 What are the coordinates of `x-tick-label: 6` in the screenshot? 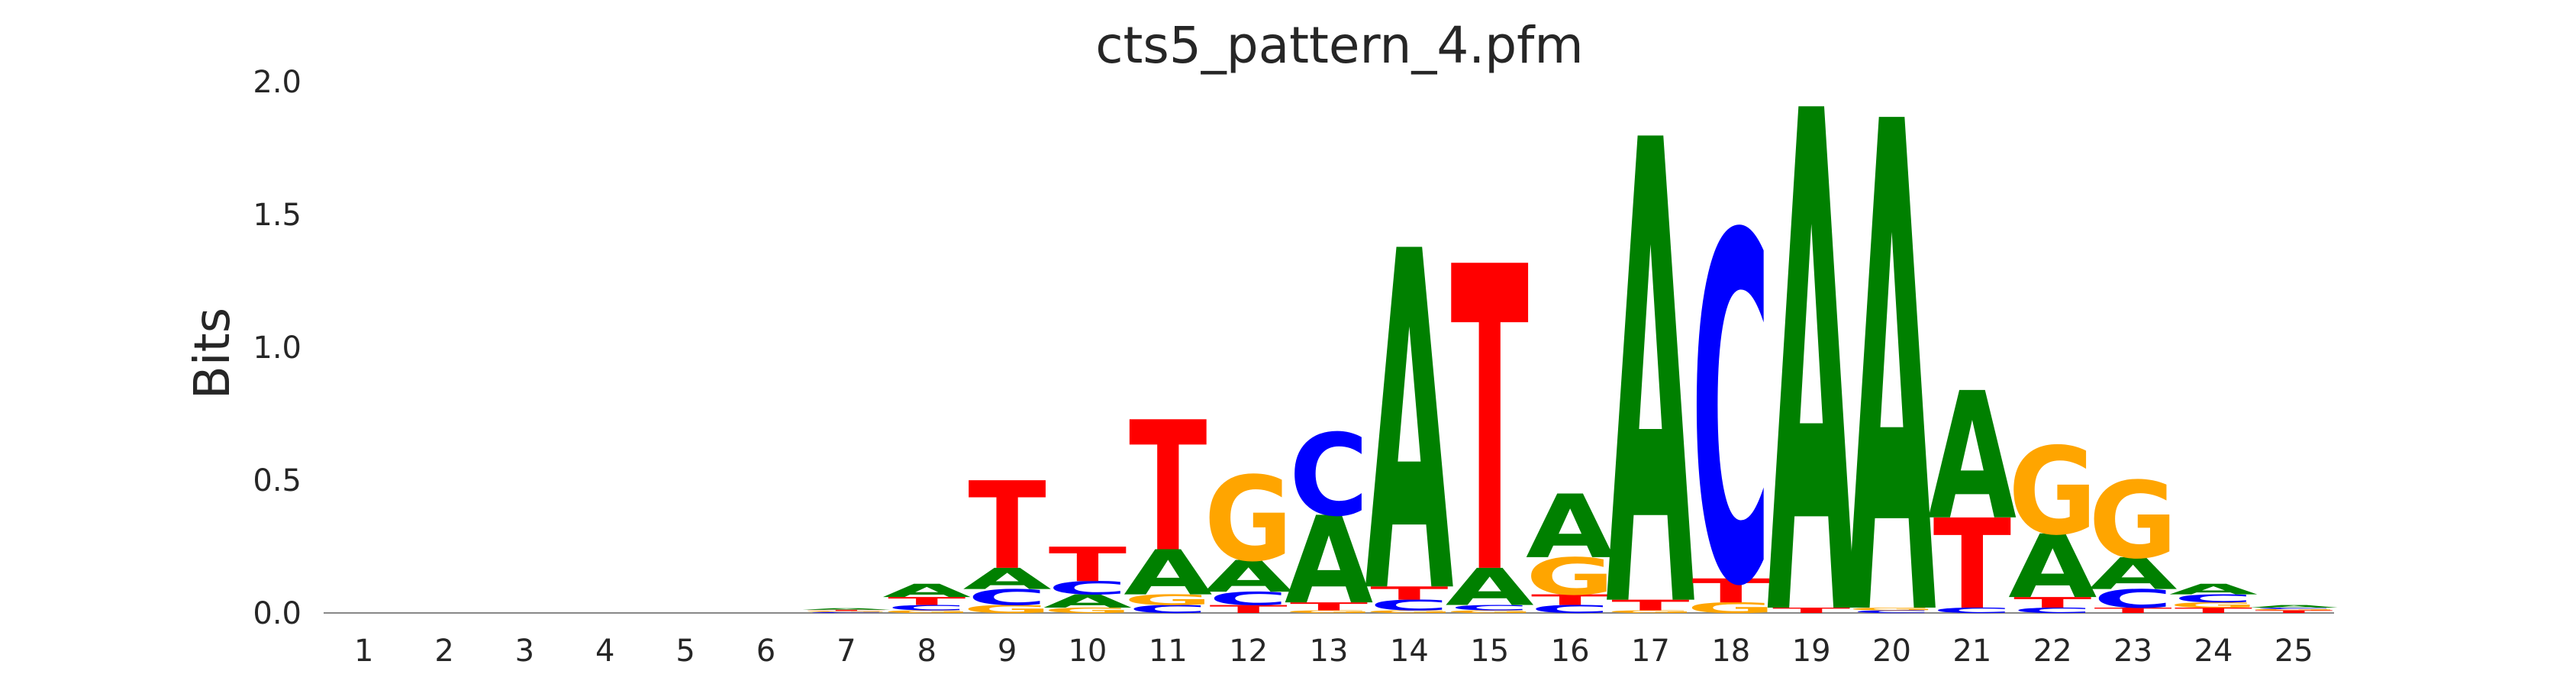 It's located at (765, 651).